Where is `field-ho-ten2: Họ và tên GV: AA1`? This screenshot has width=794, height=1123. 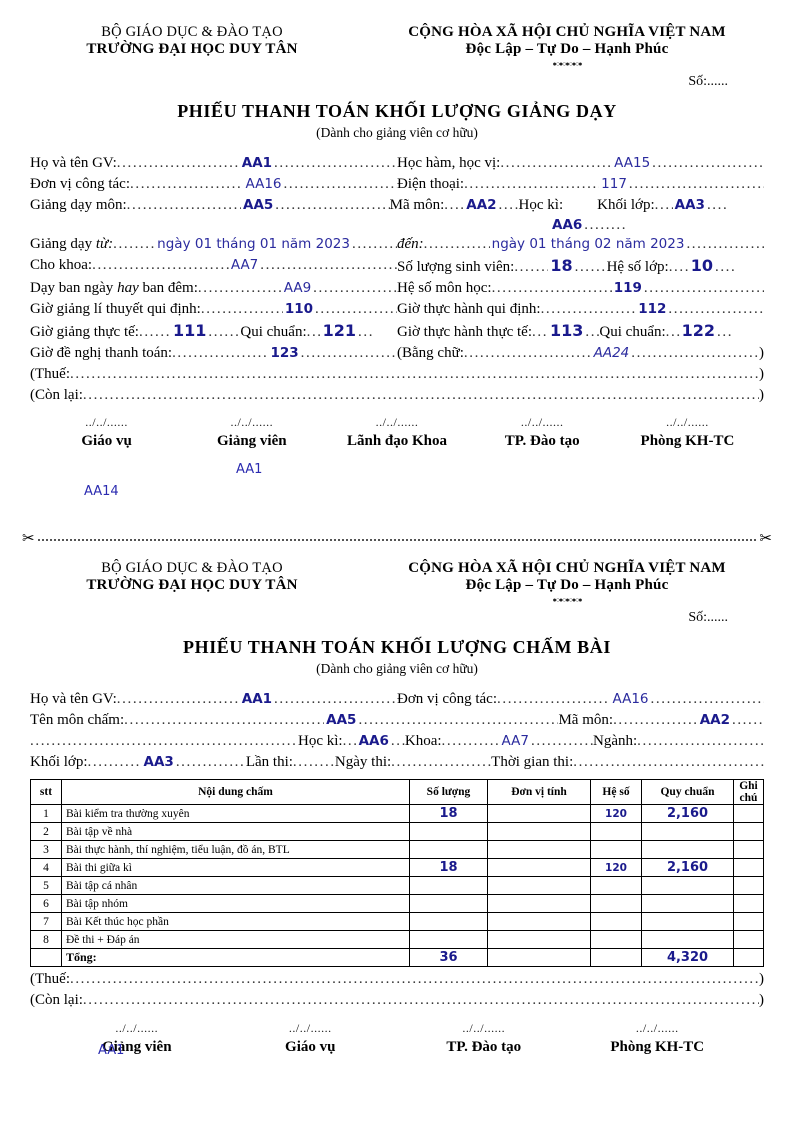
field-ho-ten2: Họ và tên GV: AA1 is located at coordinates (213, 699).